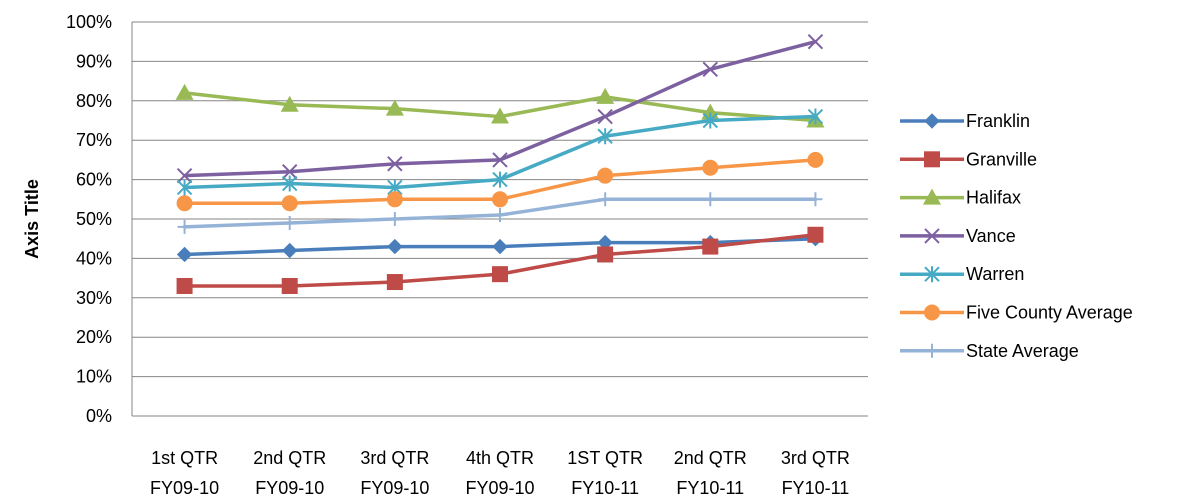 Image resolution: width=1196 pixels, height=504 pixels. What do you see at coordinates (500, 458) in the screenshot?
I see `x-tick-label-line: 4th QTR` at bounding box center [500, 458].